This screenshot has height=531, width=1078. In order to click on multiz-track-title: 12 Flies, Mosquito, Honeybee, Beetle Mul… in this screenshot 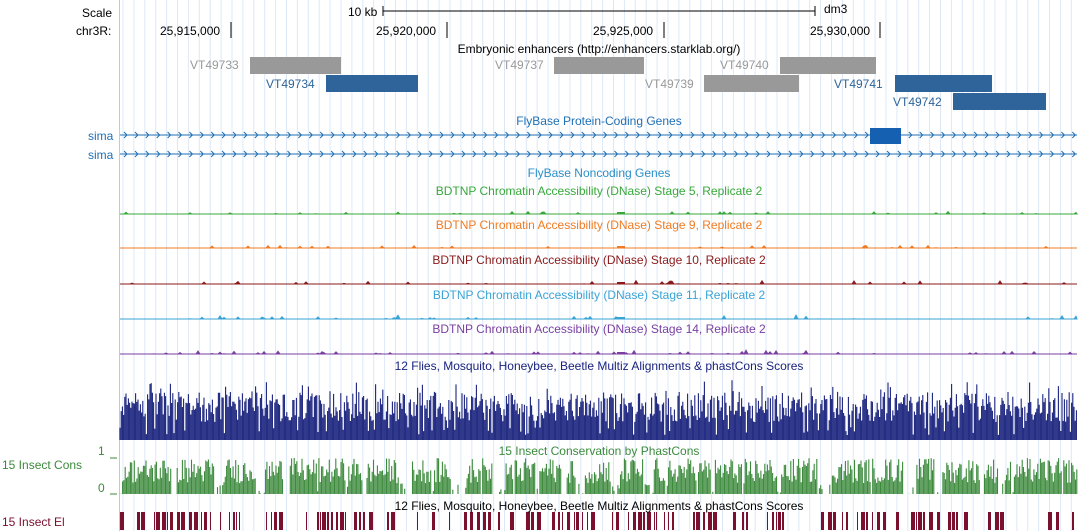, I will do `click(599, 366)`.